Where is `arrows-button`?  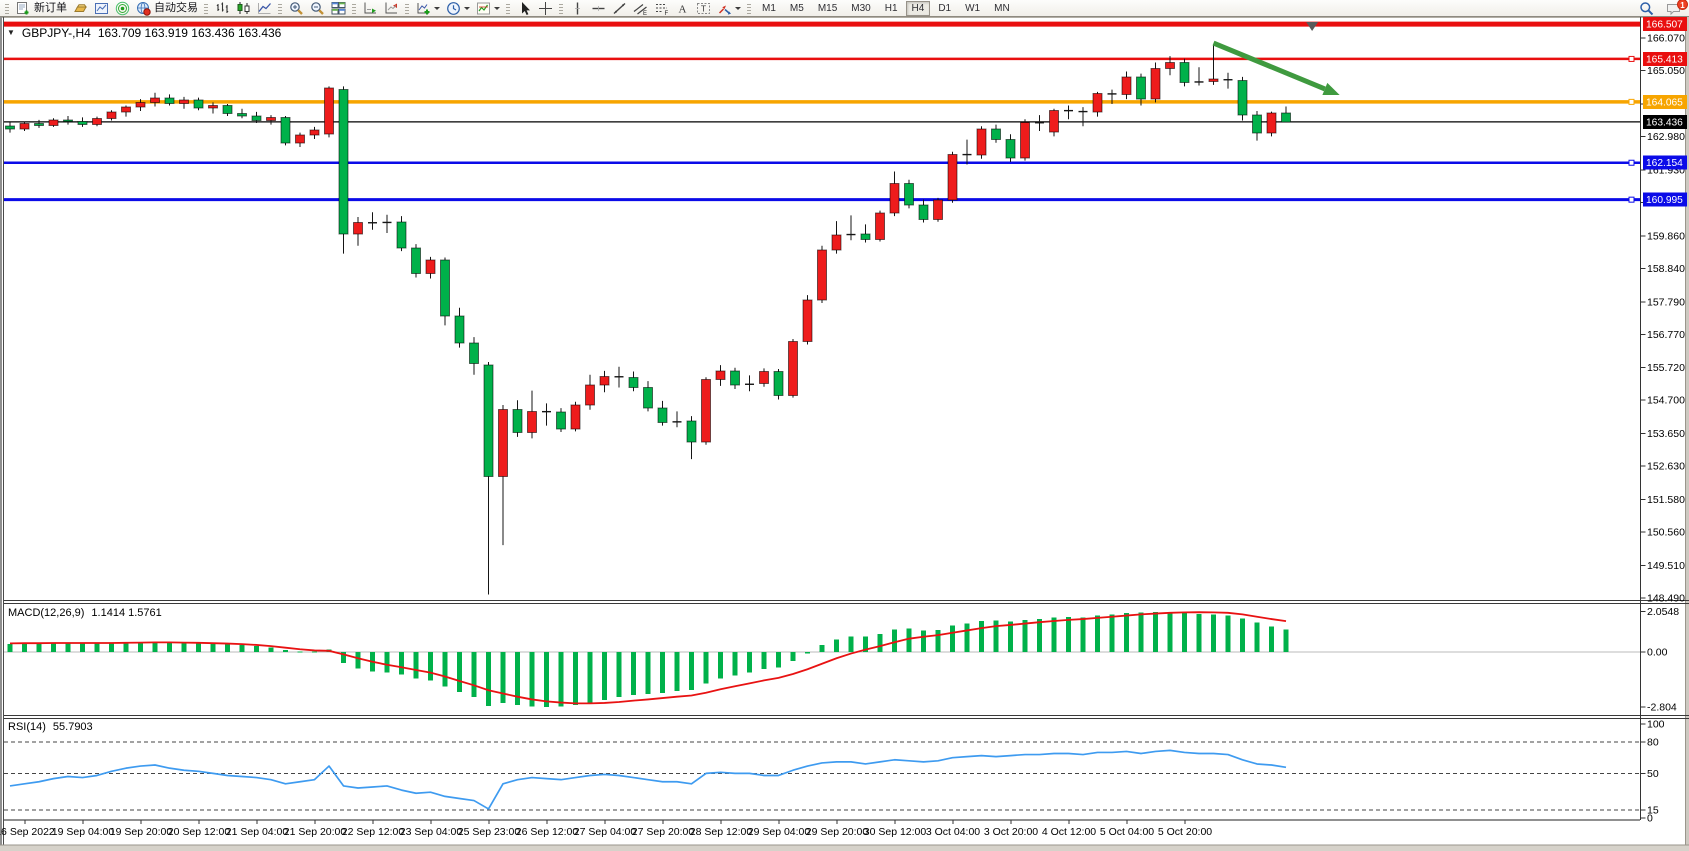 arrows-button is located at coordinates (729, 8).